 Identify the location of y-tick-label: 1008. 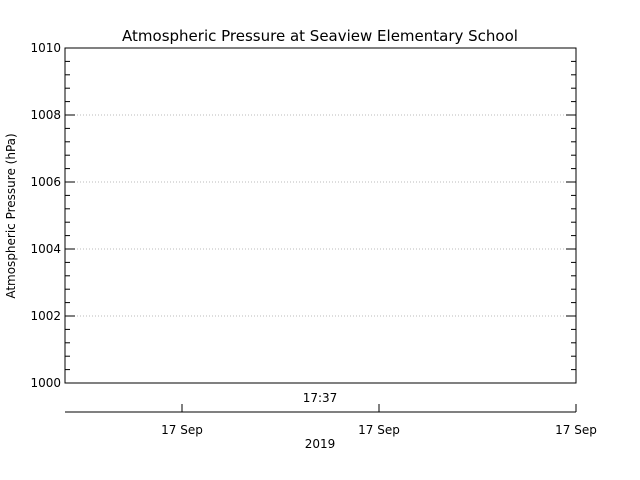
(45, 115).